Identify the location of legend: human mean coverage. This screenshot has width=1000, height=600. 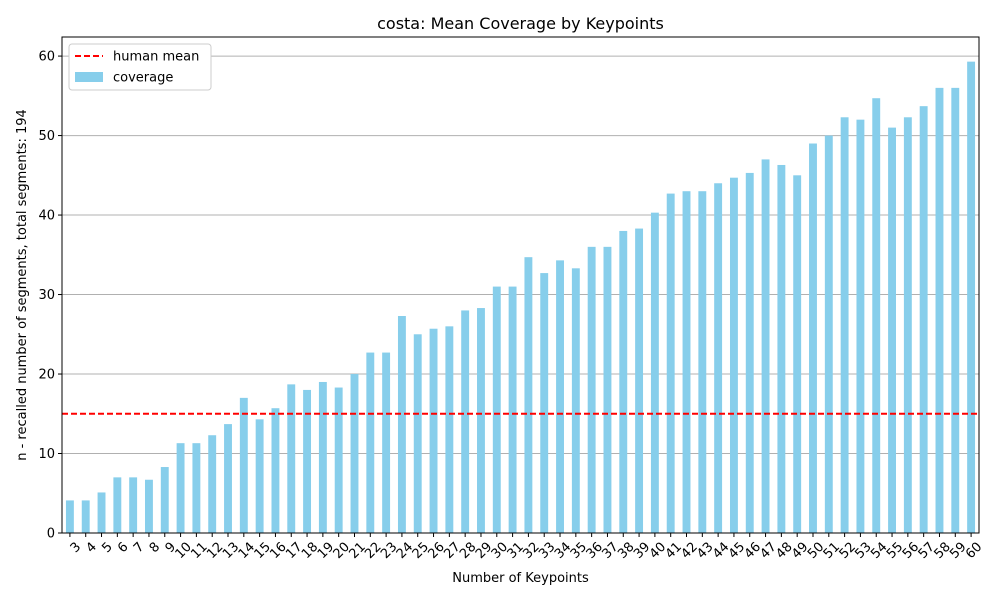
(140, 67).